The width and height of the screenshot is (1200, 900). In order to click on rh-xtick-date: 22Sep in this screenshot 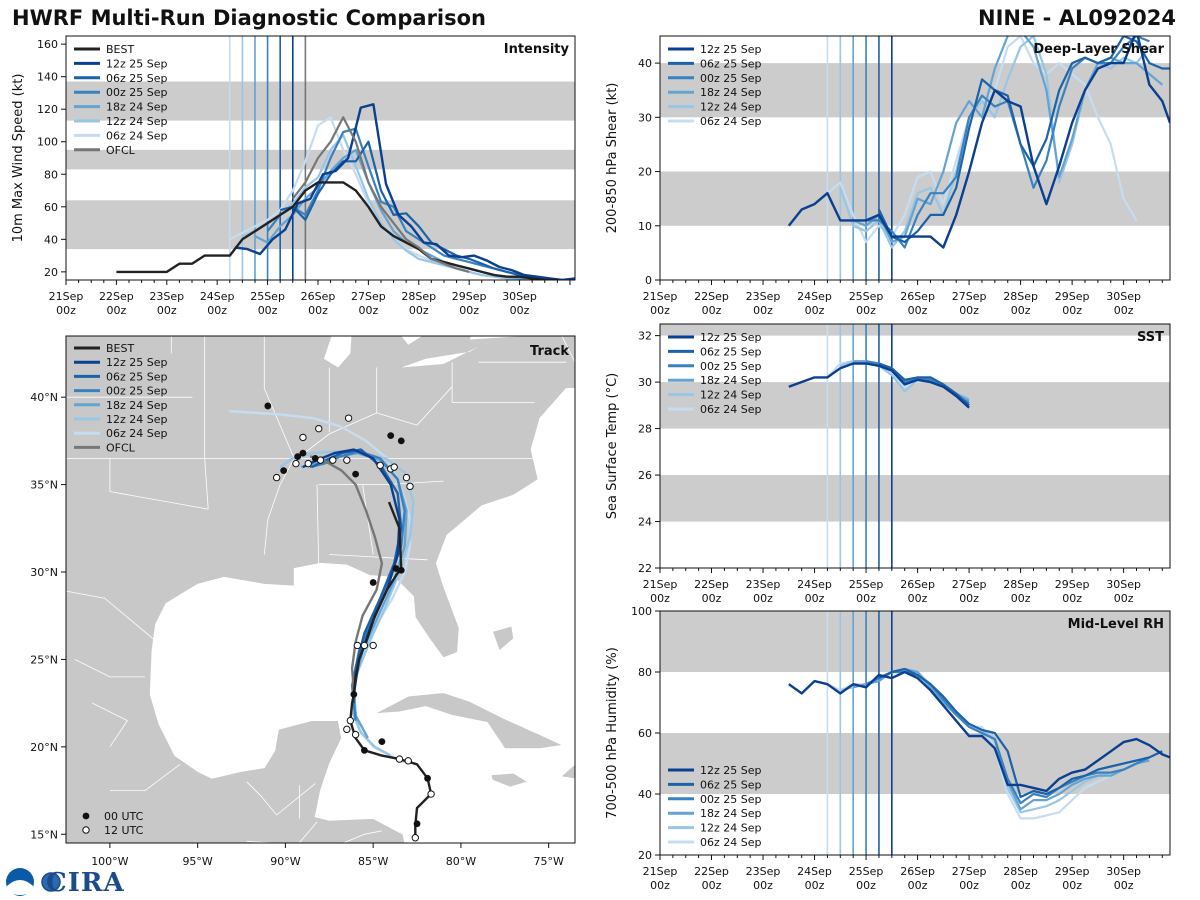, I will do `click(711, 871)`.